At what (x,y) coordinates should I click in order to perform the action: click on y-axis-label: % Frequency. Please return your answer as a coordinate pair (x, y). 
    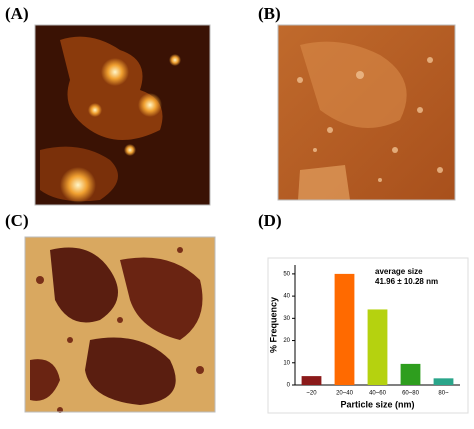
    Looking at the image, I should click on (273, 325).